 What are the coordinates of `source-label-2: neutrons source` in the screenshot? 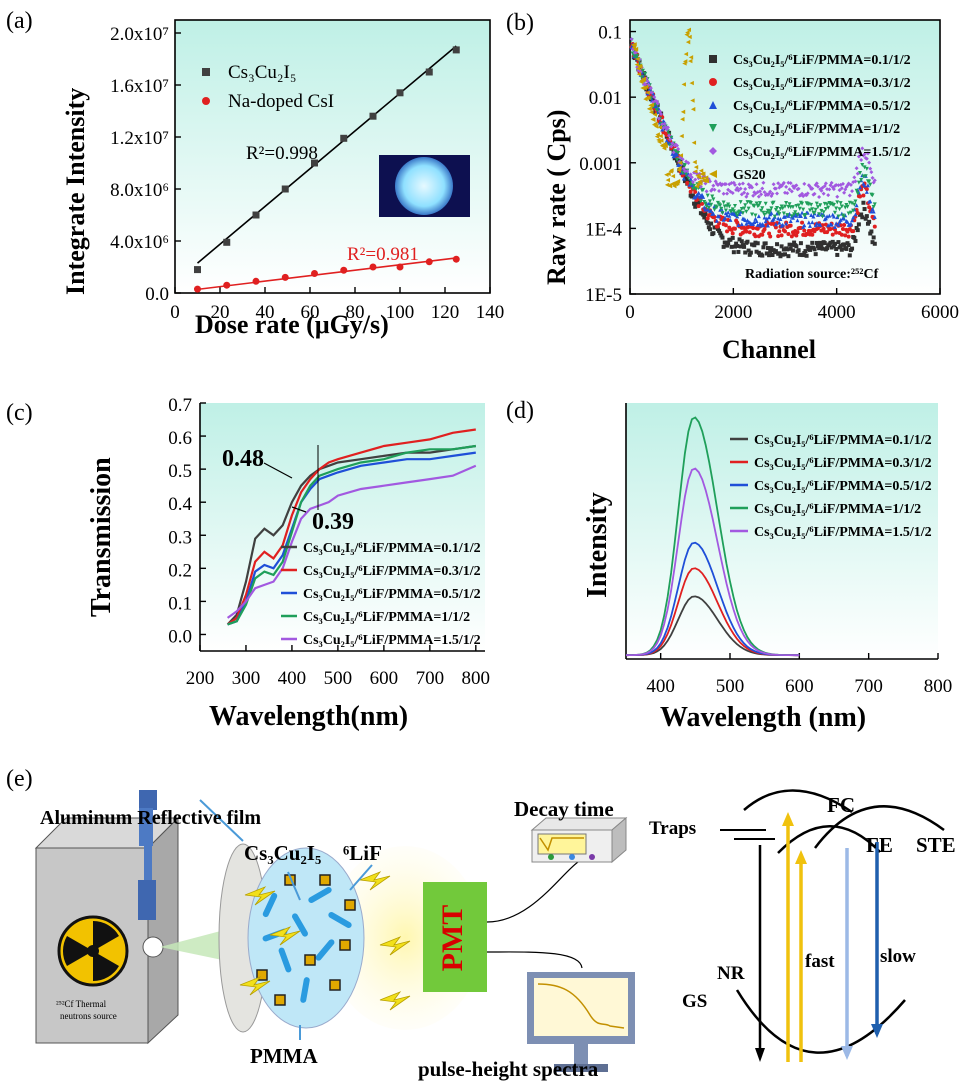 It's located at (88, 1016).